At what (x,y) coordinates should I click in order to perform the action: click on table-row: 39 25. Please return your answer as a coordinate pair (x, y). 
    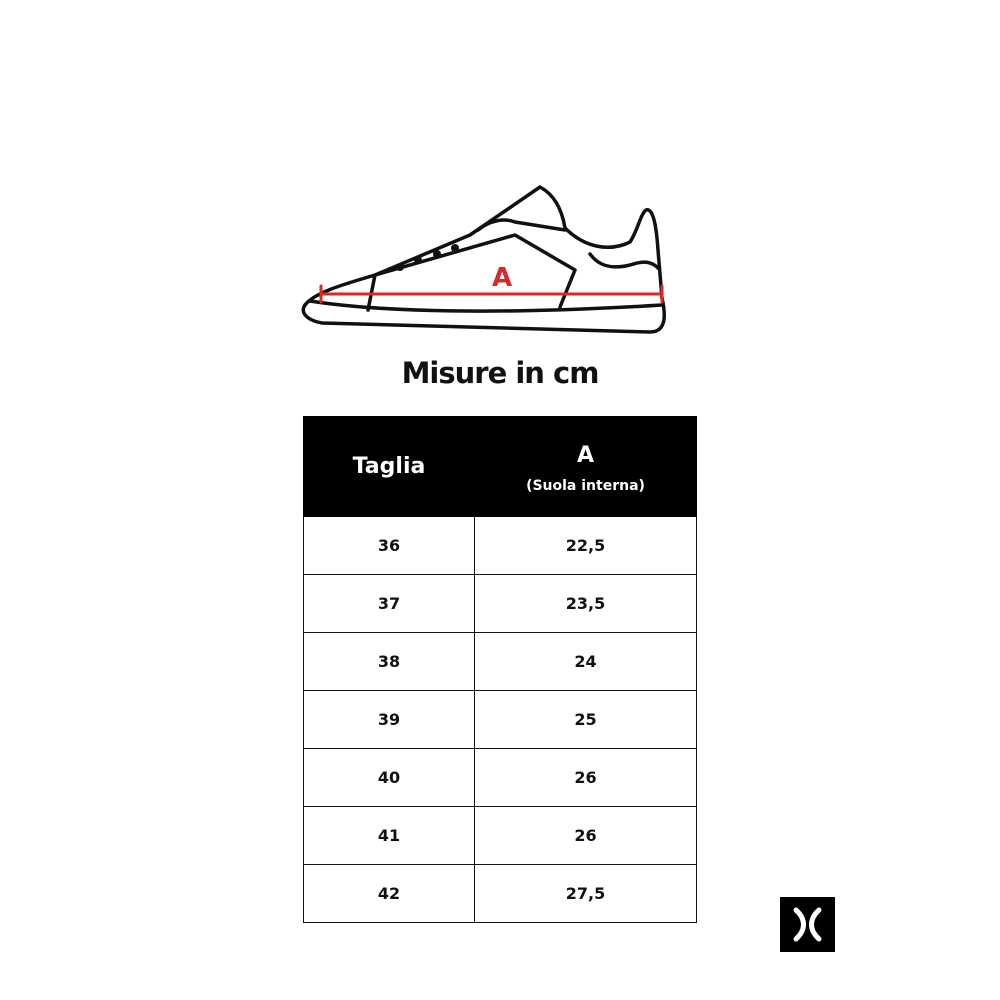
    Looking at the image, I should click on (500, 719).